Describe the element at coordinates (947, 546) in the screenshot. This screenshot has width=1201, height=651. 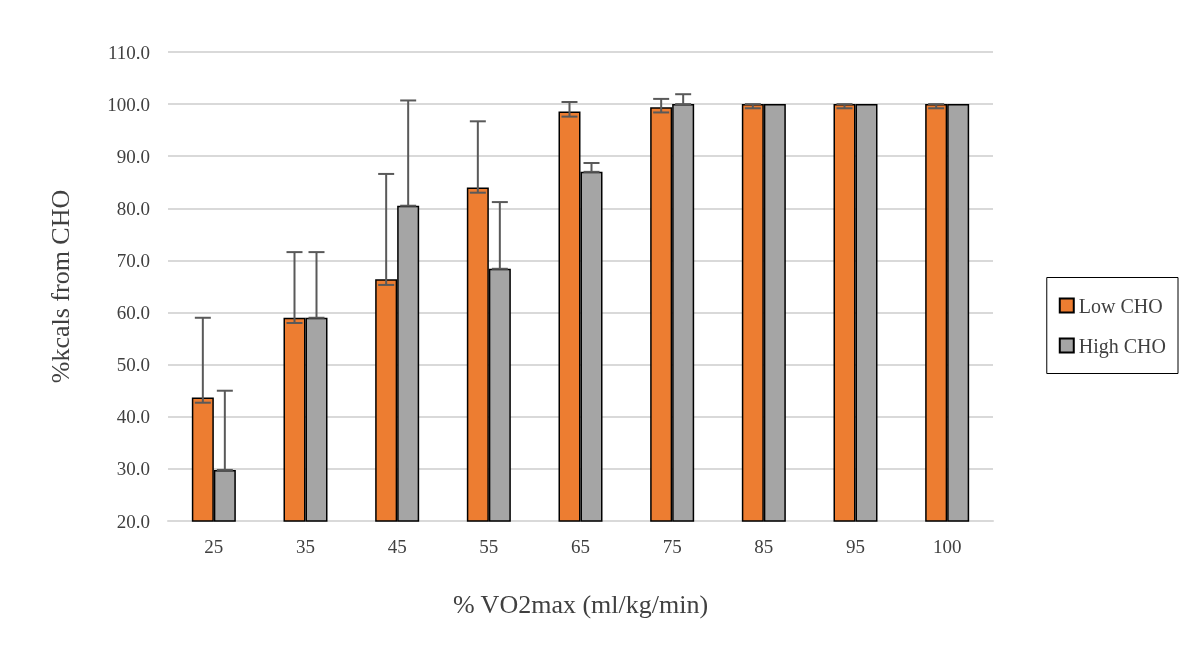
I see `x-tick-label: 100` at that location.